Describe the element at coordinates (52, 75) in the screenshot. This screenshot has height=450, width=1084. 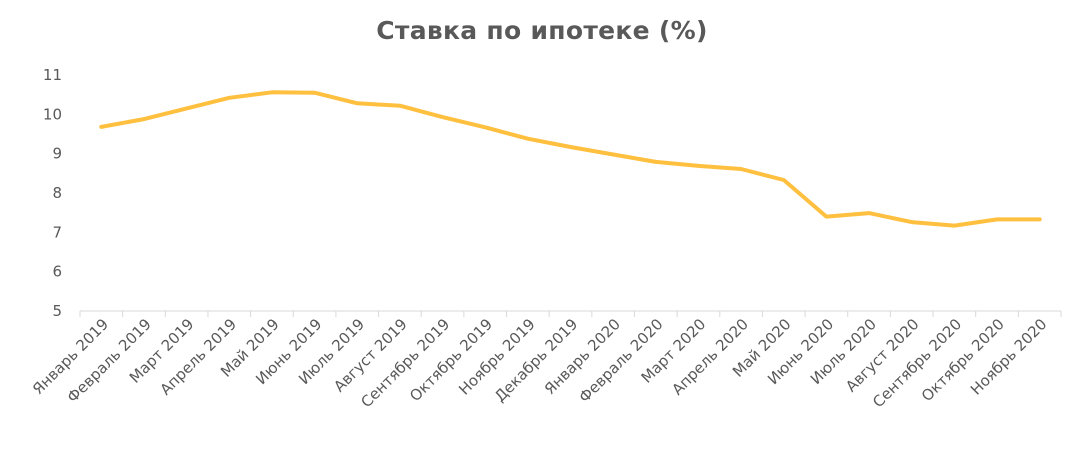
I see `y-tick-label: 11` at that location.